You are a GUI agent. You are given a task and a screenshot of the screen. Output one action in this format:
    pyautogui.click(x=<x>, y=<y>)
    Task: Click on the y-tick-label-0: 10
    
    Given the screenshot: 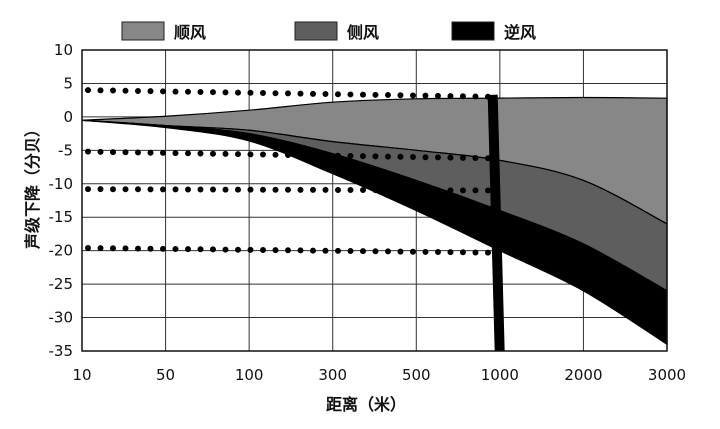 What is the action you would take?
    pyautogui.click(x=63, y=50)
    